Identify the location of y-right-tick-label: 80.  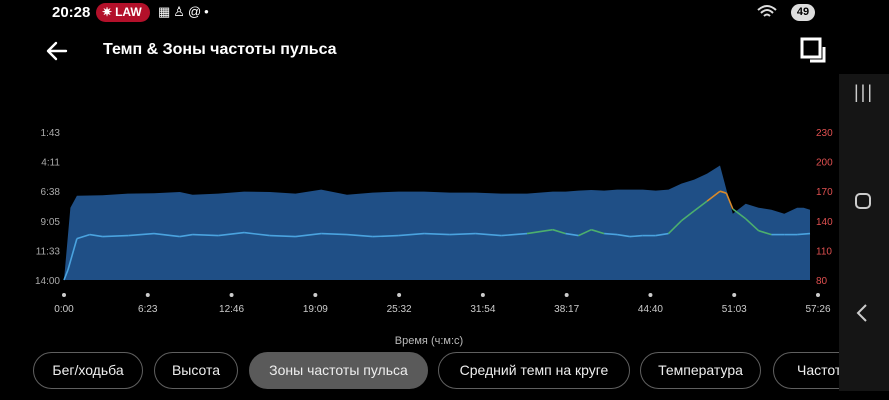
(822, 281).